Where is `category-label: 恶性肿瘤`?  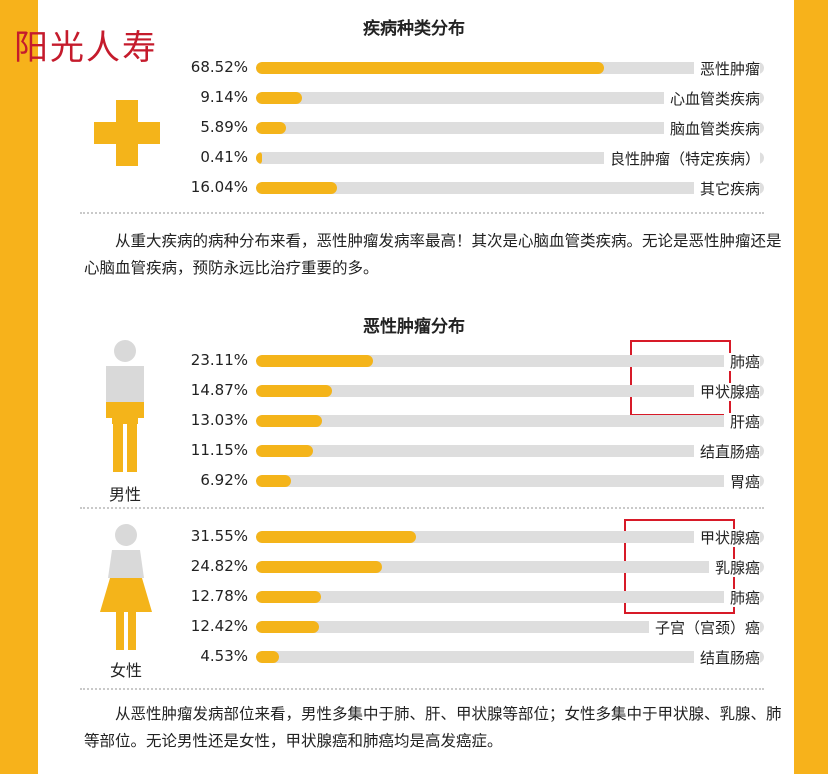
category-label: 恶性肿瘤 is located at coordinates (726, 69).